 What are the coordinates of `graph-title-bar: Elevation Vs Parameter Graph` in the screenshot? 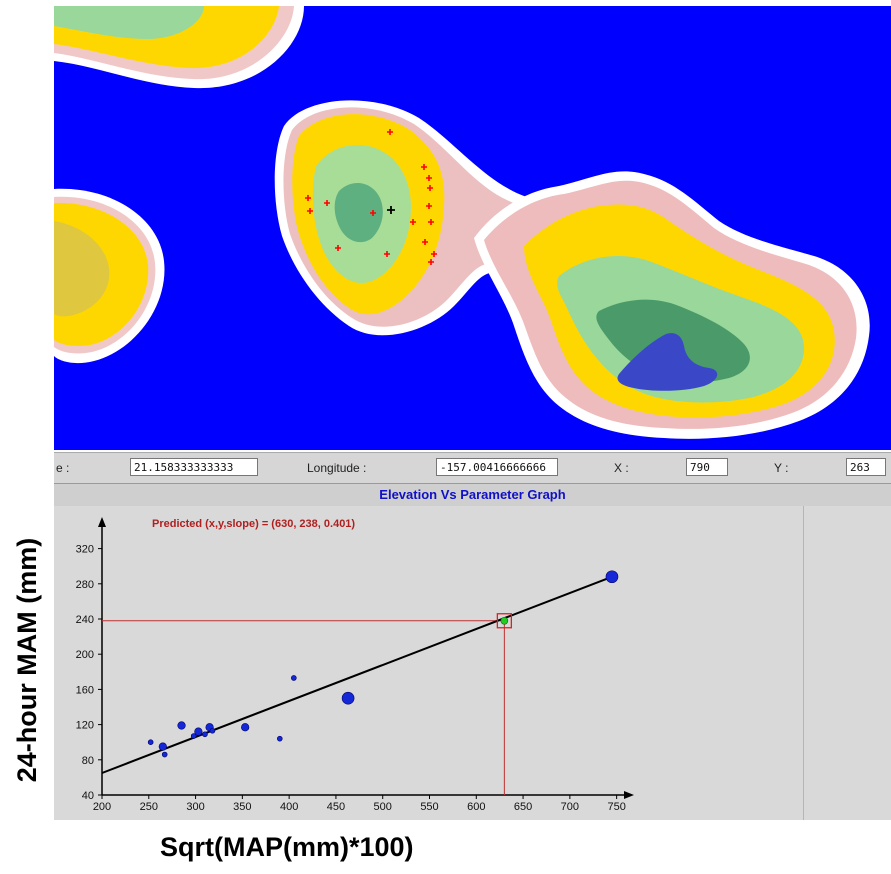 It's located at (472, 495).